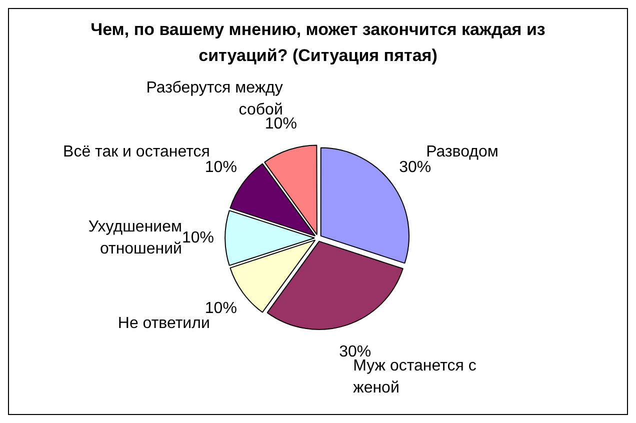  What do you see at coordinates (136, 152) in the screenshot?
I see `slice-label: Всё так и останется` at bounding box center [136, 152].